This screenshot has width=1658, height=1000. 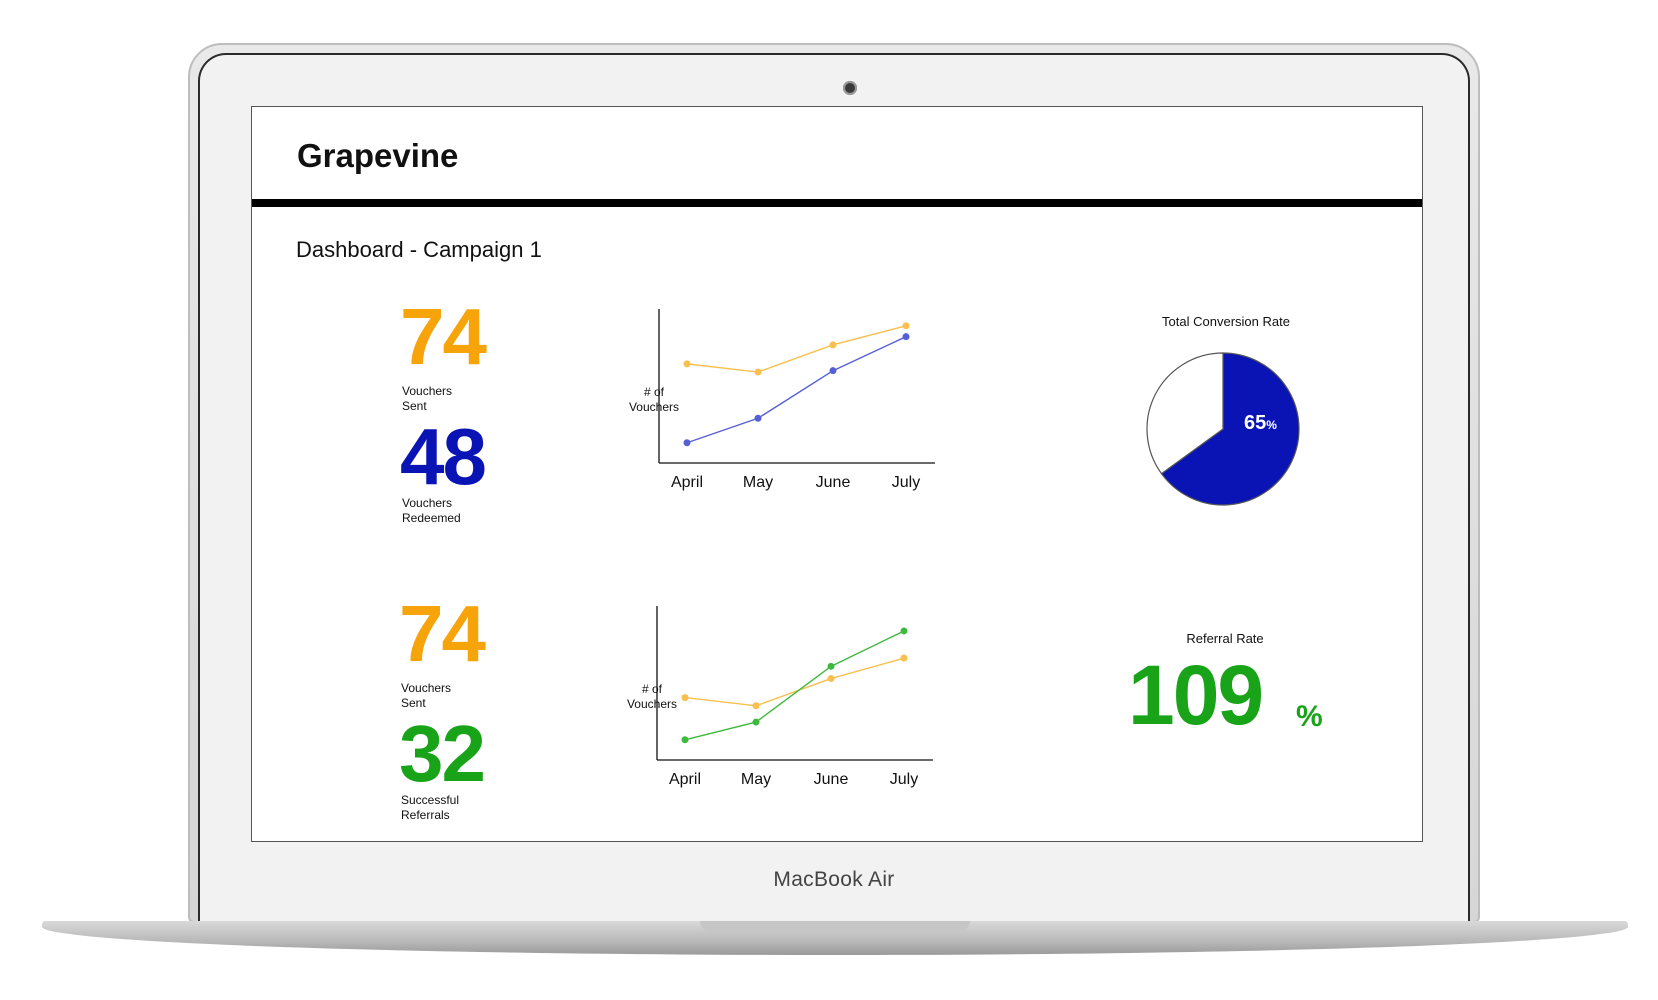 I want to click on chart1-x-tick-label: April, so click(x=687, y=482).